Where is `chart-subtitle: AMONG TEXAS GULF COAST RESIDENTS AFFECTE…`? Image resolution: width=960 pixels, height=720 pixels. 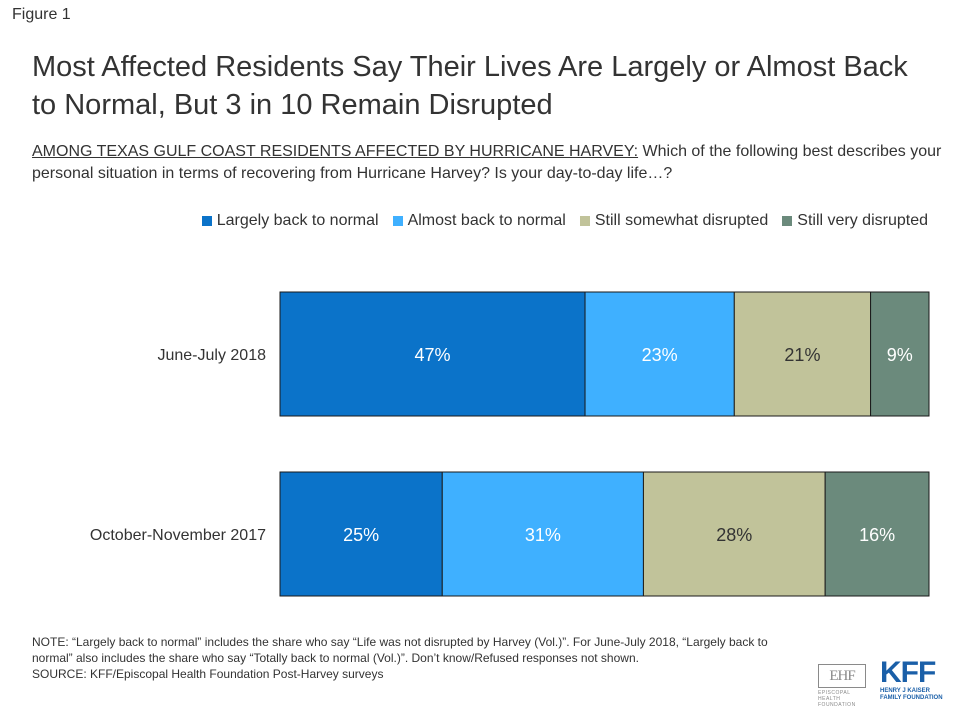 chart-subtitle: AMONG TEXAS GULF COAST RESIDENTS AFFECTE… is located at coordinates (487, 163).